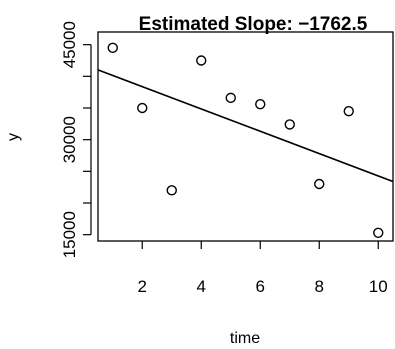 Image resolution: width=395 pixels, height=349 pixels. I want to click on y-tick-label: 45000, so click(69, 44).